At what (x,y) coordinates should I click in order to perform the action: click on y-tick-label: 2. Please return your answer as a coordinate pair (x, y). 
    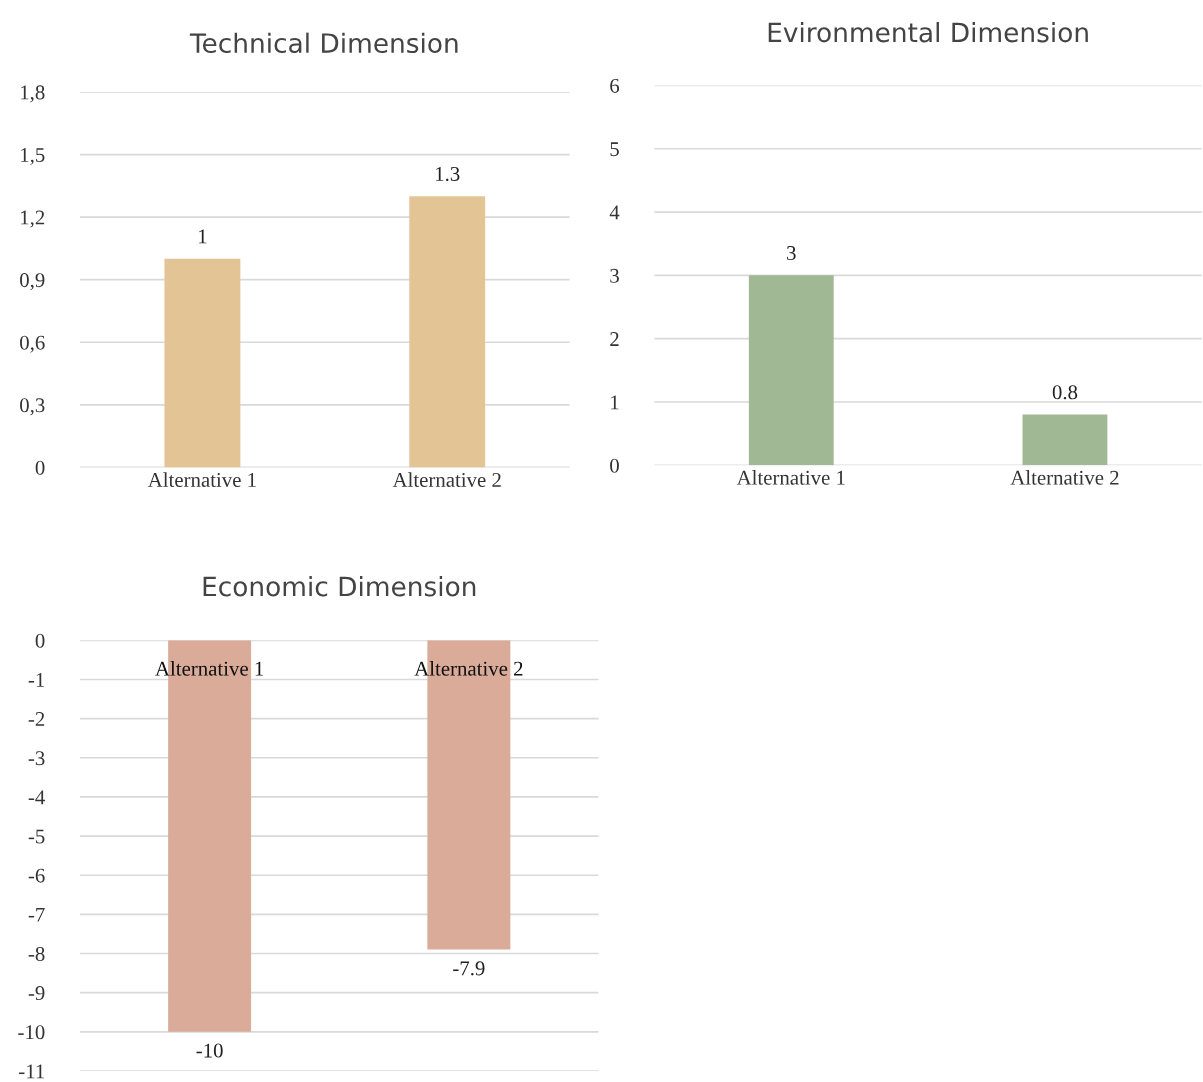
    Looking at the image, I should click on (614, 339).